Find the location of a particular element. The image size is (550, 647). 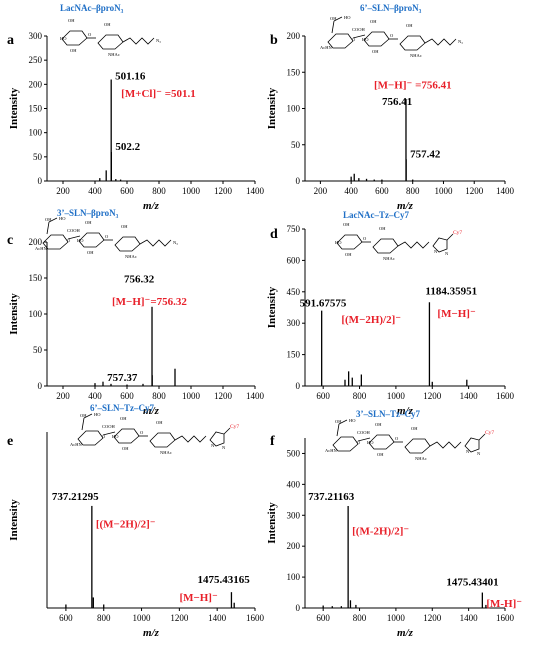

compound-name: 3’–SLN–βproN₃ is located at coordinates (88, 213).